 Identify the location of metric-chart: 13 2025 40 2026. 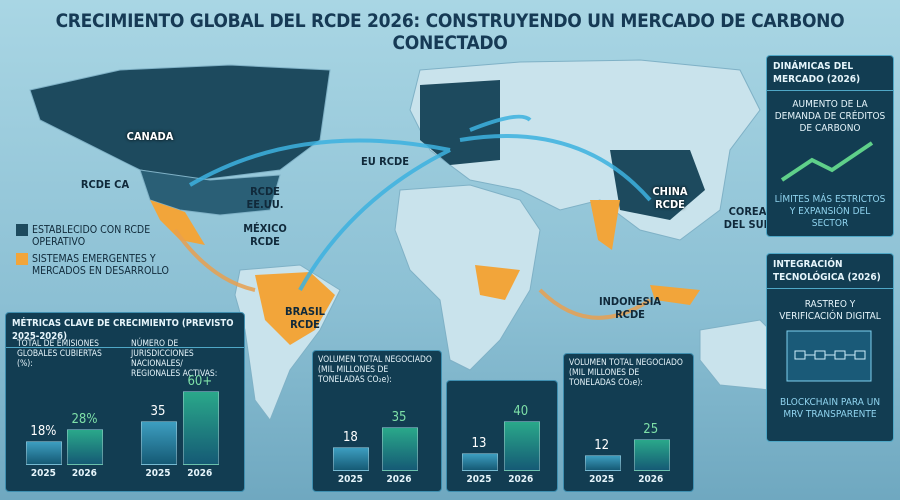
(502, 436).